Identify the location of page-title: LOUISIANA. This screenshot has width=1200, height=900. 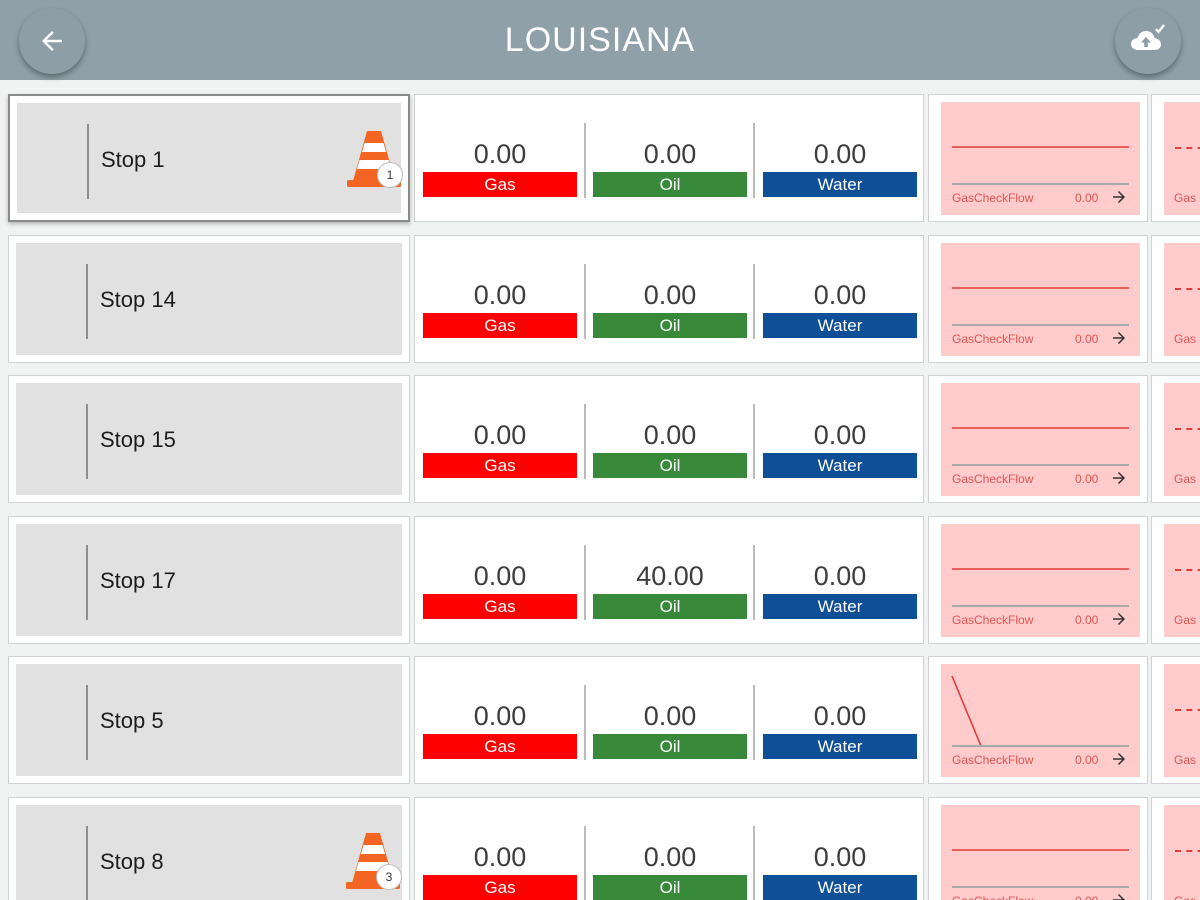
(600, 40).